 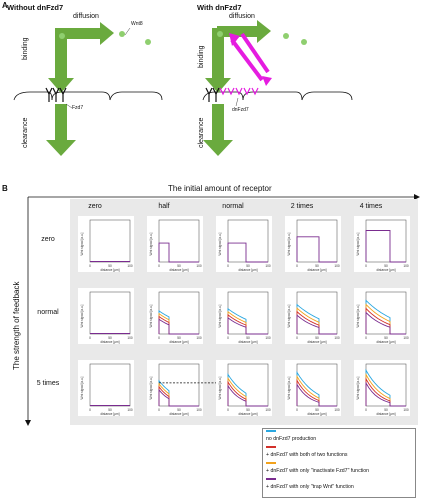 What do you see at coordinates (212, 94) in the screenshot?
I see `fzd7-receptors-right` at bounding box center [212, 94].